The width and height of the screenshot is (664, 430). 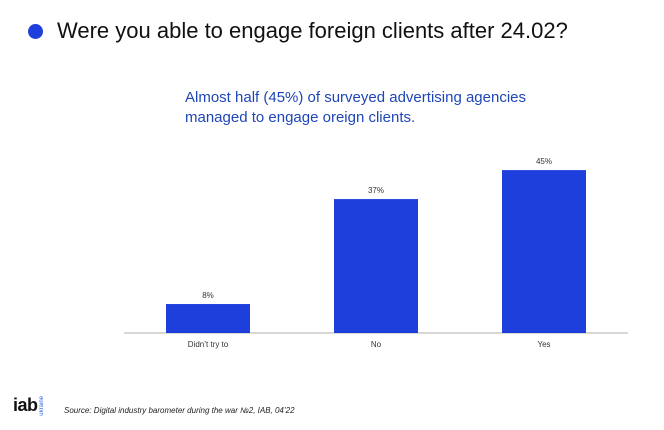 What do you see at coordinates (35, 31) in the screenshot?
I see `bullet-dot-icon` at bounding box center [35, 31].